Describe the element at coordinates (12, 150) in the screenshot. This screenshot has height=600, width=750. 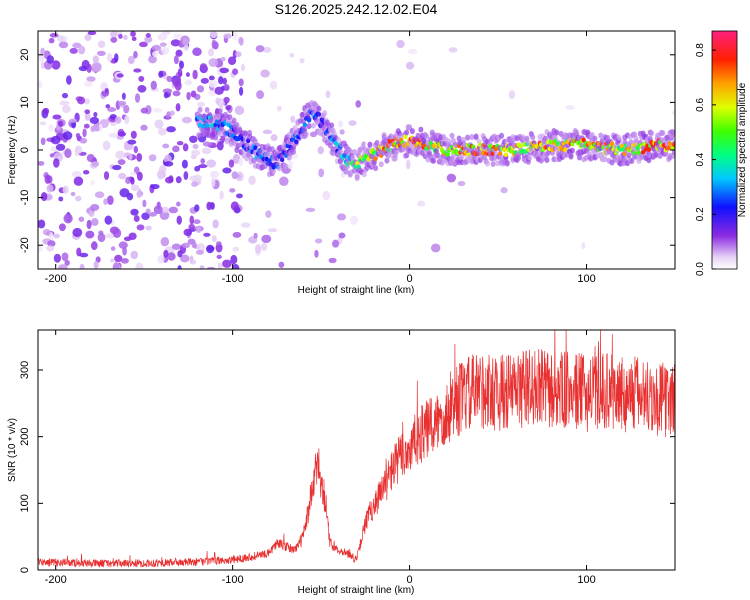
I see `spectrogram-y-label: Frequency (Hz)` at that location.